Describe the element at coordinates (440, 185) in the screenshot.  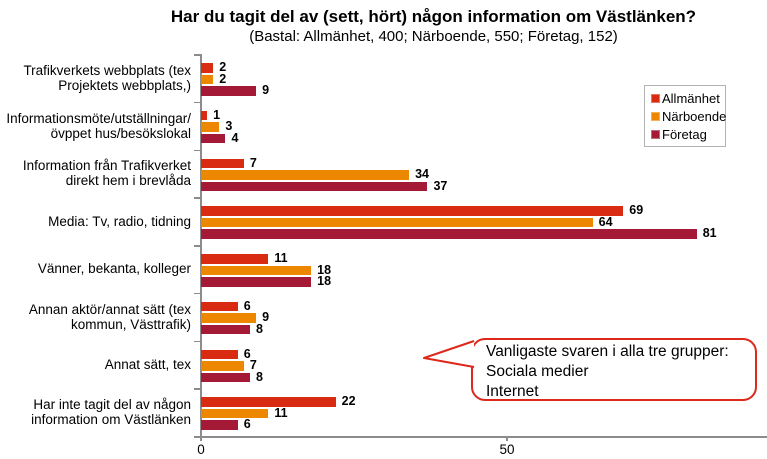
I see `bar-value-label: 37` at that location.